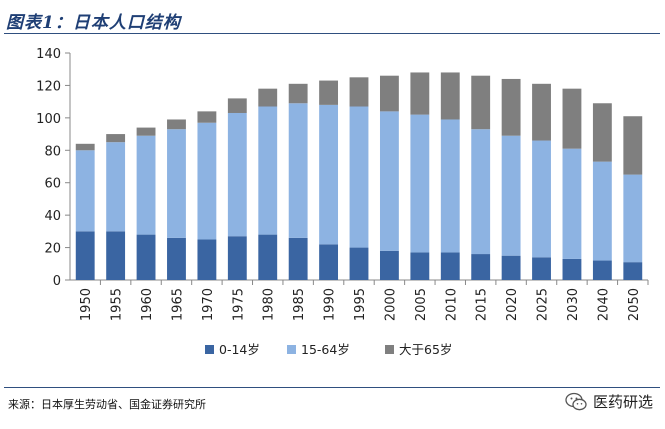  What do you see at coordinates (268, 170) in the screenshot?
I see `bar-segment-2-1980` at bounding box center [268, 170].